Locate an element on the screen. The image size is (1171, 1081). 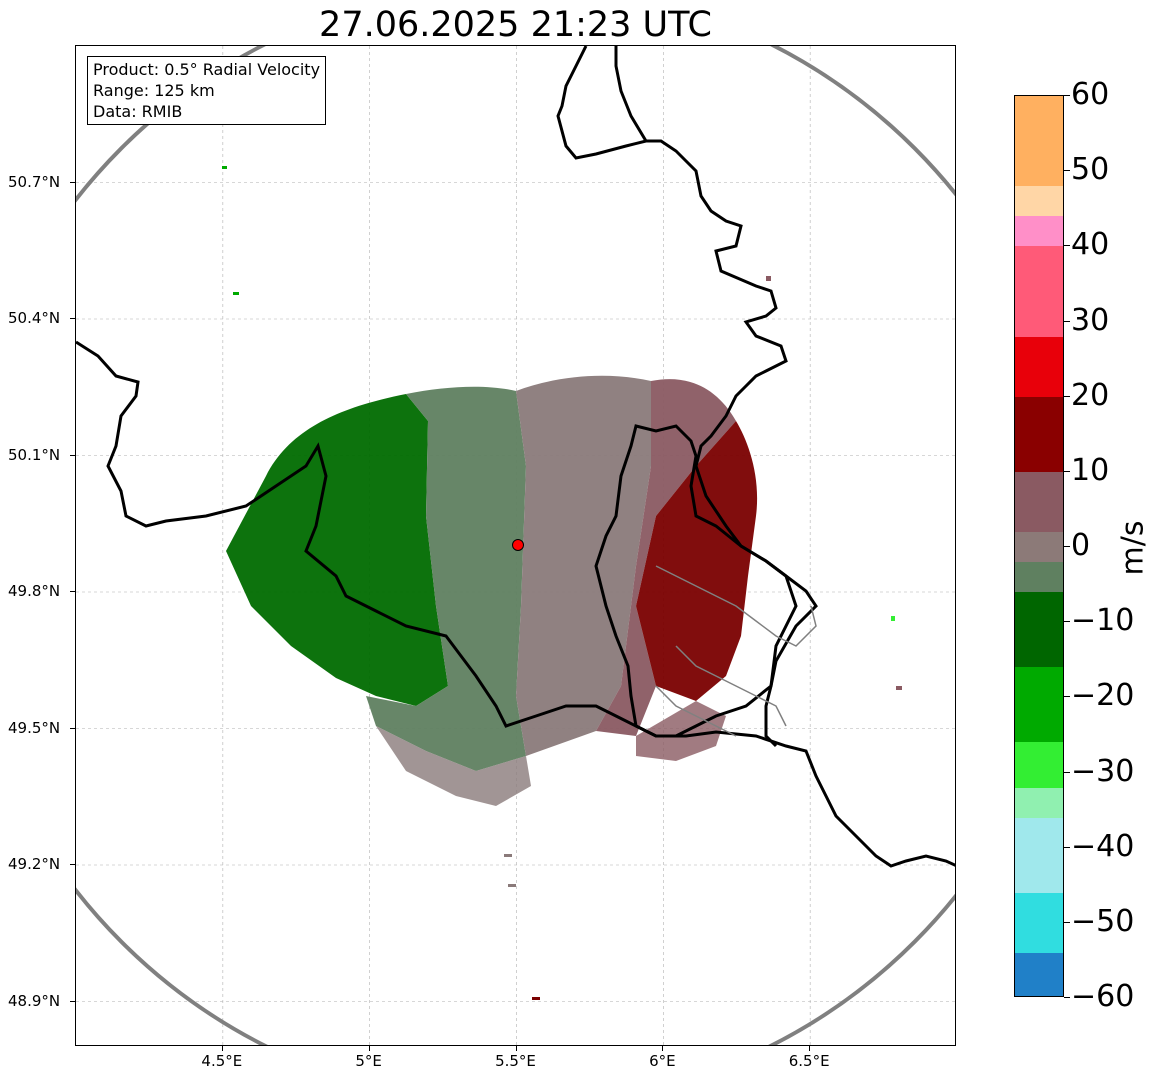
colorbar-tick-label: −60 is located at coordinates (1103, 996).